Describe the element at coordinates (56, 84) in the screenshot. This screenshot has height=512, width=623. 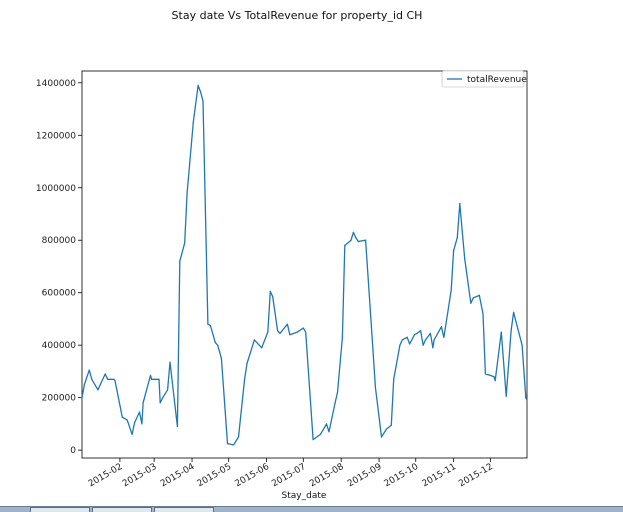
I see `y-tick-label: 1400000` at that location.